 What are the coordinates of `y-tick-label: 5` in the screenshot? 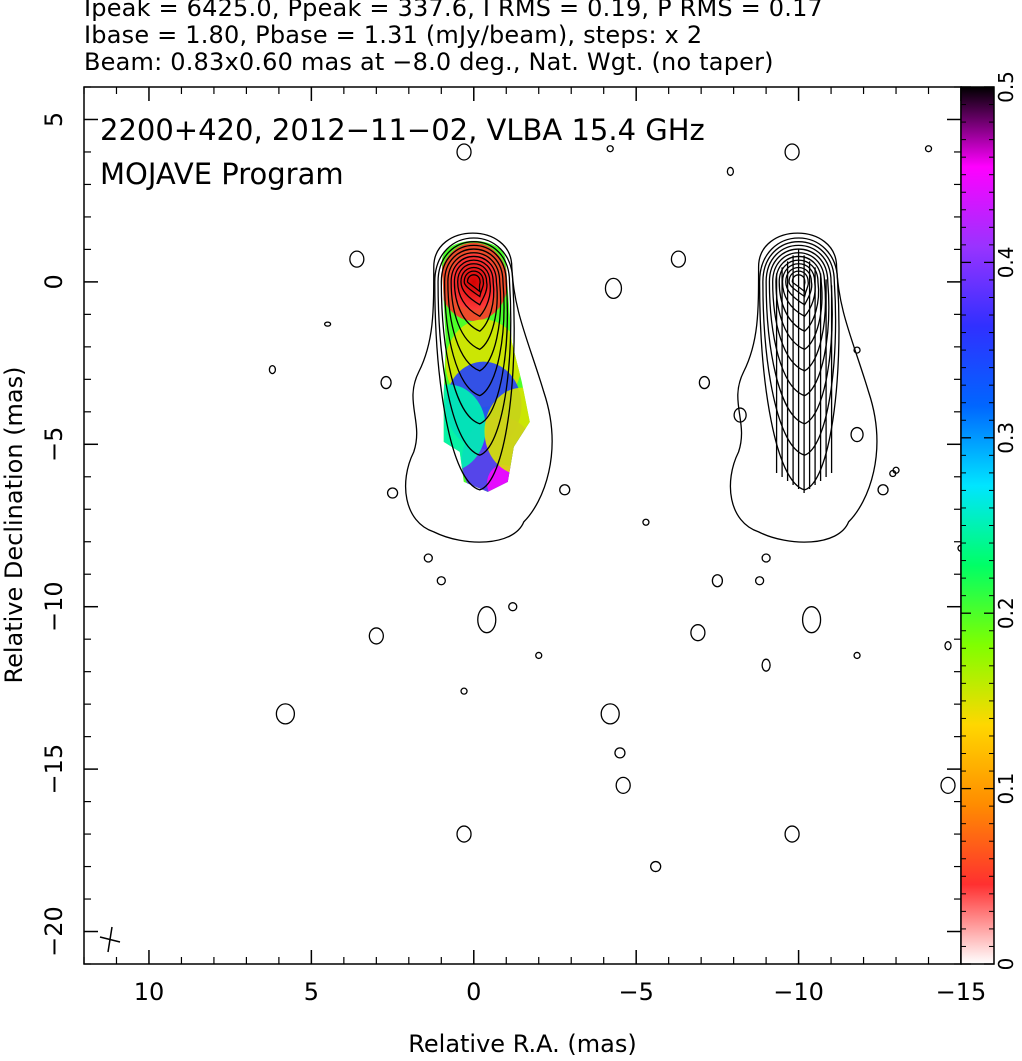 It's located at (54, 119).